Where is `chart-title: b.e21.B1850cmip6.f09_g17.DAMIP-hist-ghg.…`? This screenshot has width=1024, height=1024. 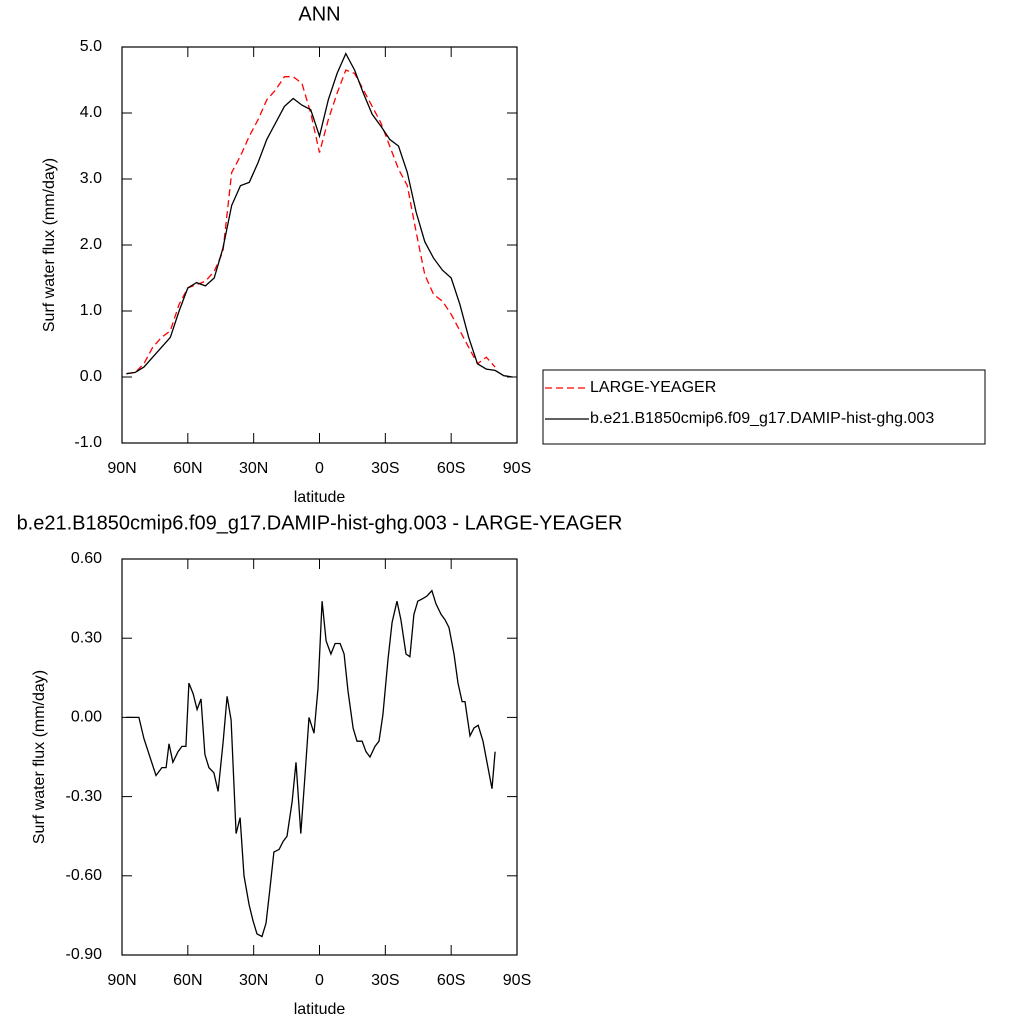
chart-title: b.e21.B1850cmip6.f09_g17.DAMIP-hist-ghg.… is located at coordinates (320, 523).